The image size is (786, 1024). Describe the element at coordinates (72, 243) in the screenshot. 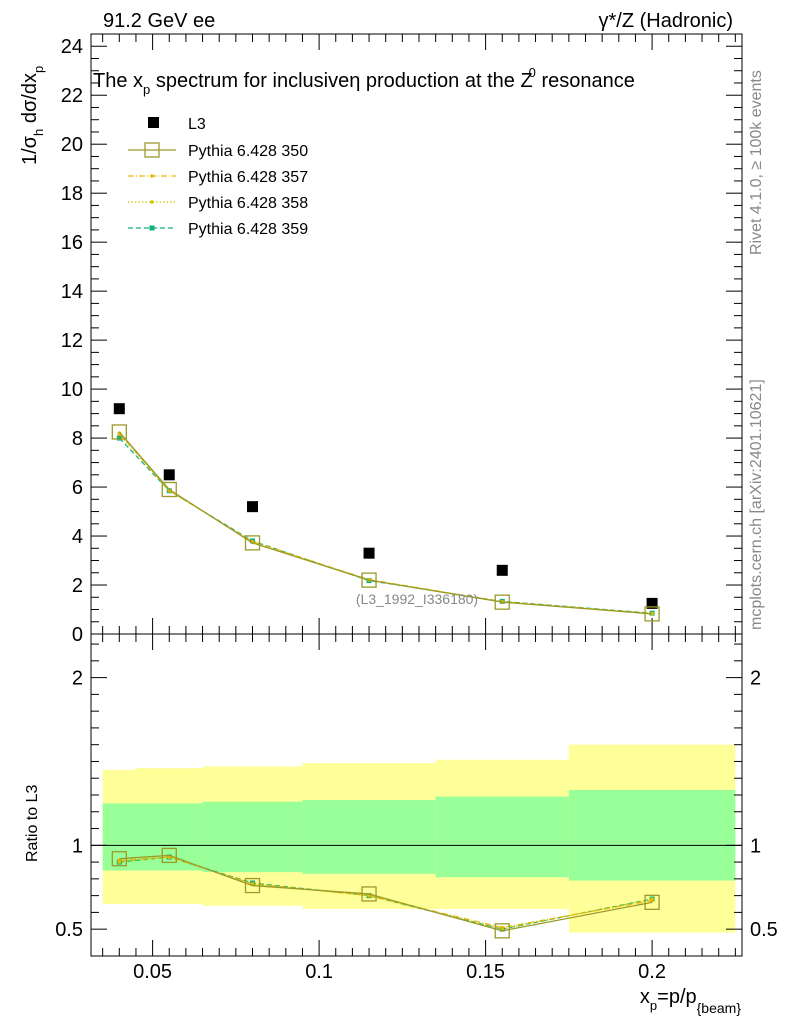

I see `main-ytick-label-16: 16` at that location.